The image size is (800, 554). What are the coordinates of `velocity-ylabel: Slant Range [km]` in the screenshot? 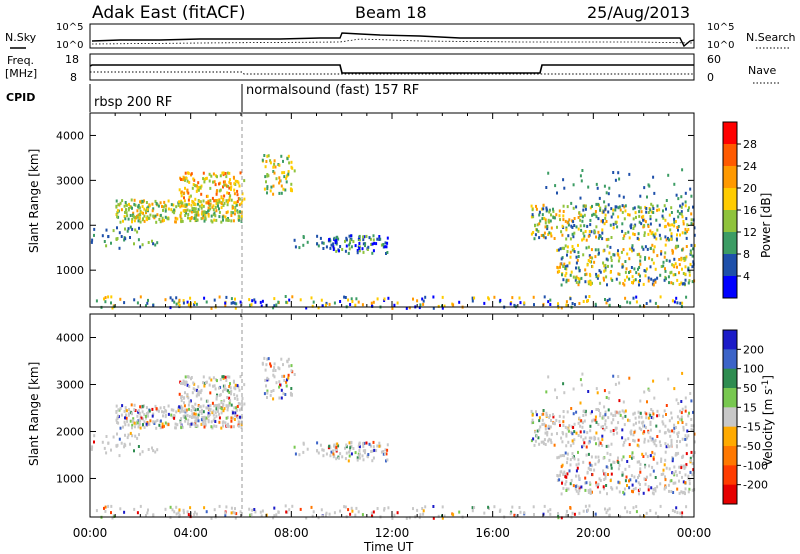 It's located at (34, 414).